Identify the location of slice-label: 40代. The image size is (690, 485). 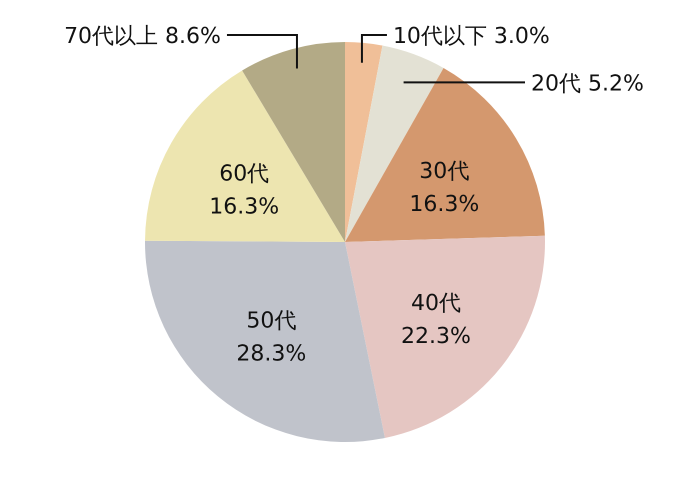
(435, 303).